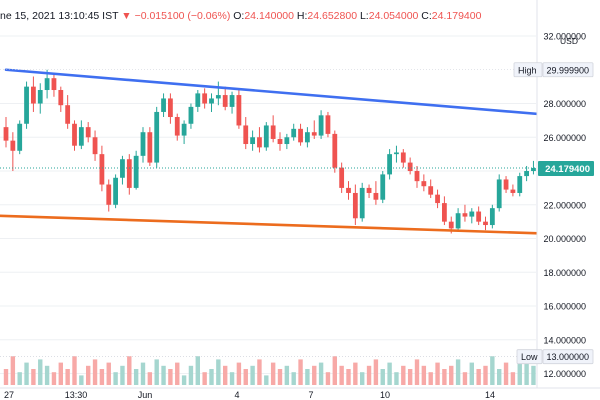 The width and height of the screenshot is (600, 400). Describe the element at coordinates (126, 16) in the screenshot. I see `down-triangle-icon: ▼` at that location.